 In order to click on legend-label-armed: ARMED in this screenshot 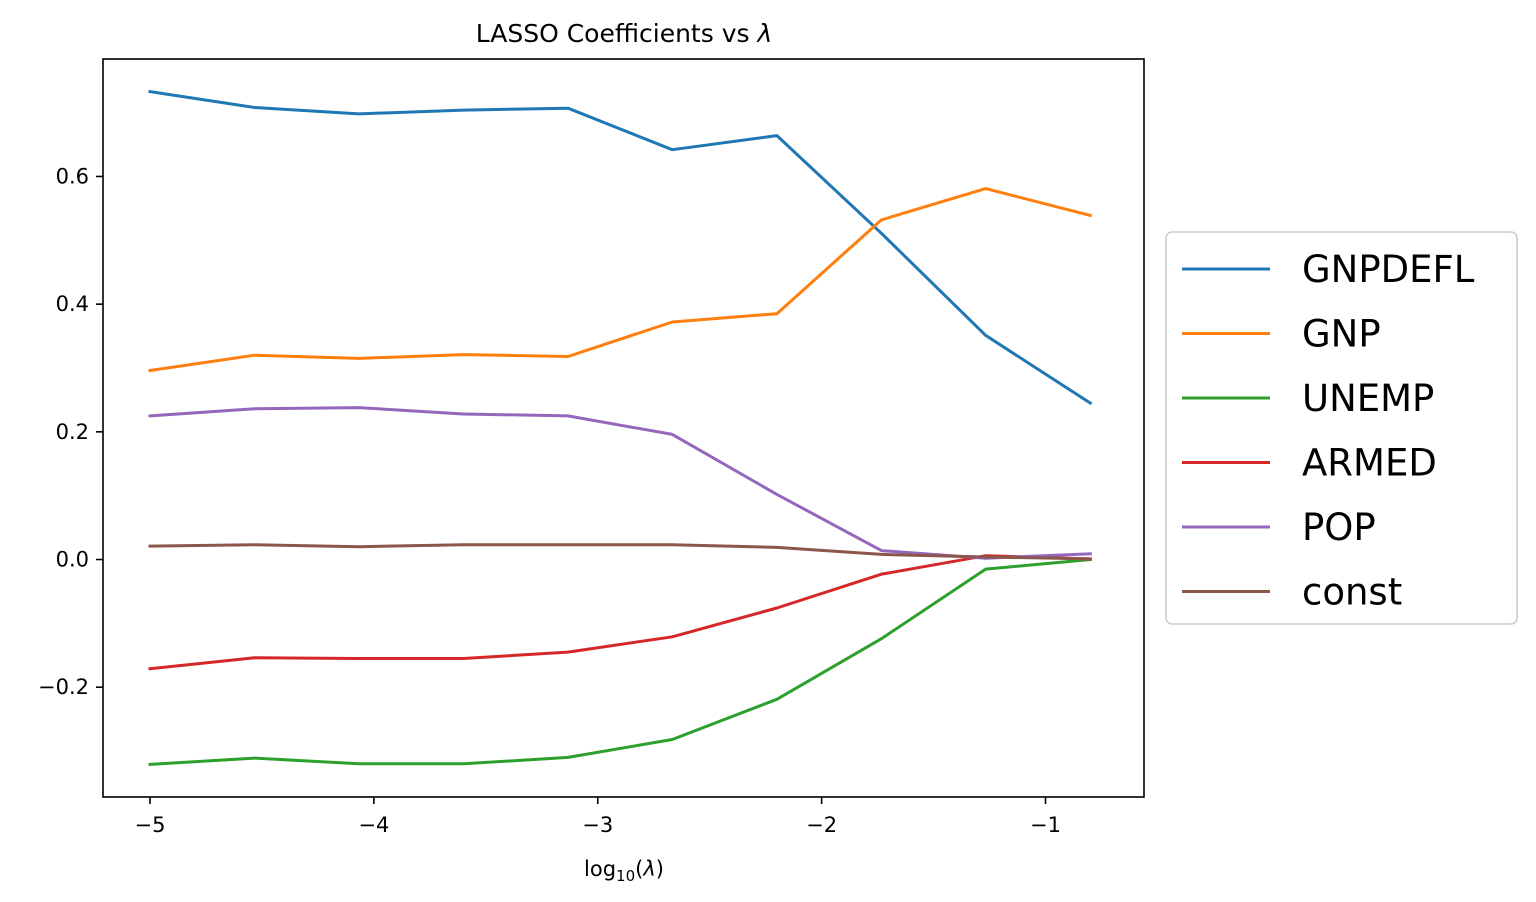, I will do `click(1369, 463)`.